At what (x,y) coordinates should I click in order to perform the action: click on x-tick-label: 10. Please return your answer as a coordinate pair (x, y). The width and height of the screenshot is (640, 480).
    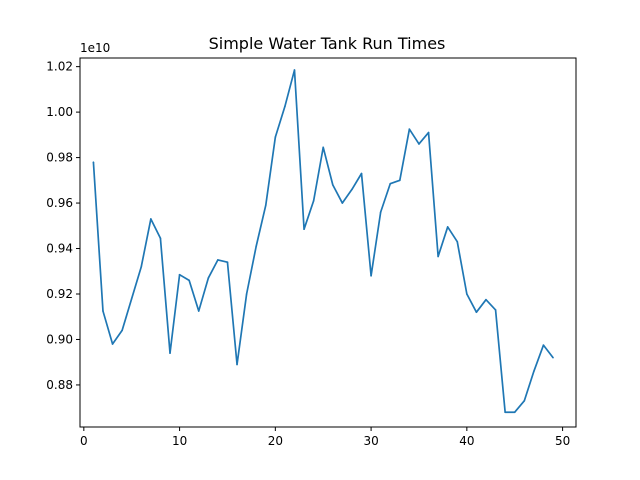
    Looking at the image, I should click on (179, 441).